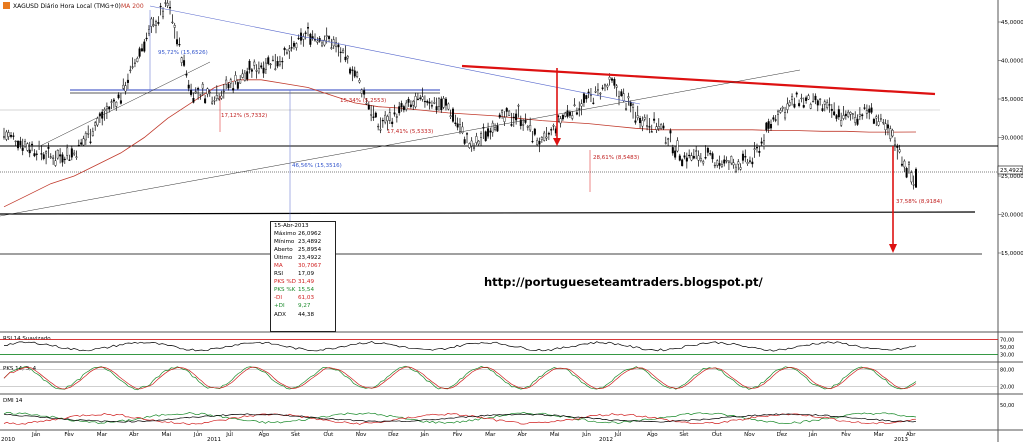 Image resolution: width=1023 pixels, height=446 pixels. I want to click on pks-level-label: 20,00, so click(1007, 387).